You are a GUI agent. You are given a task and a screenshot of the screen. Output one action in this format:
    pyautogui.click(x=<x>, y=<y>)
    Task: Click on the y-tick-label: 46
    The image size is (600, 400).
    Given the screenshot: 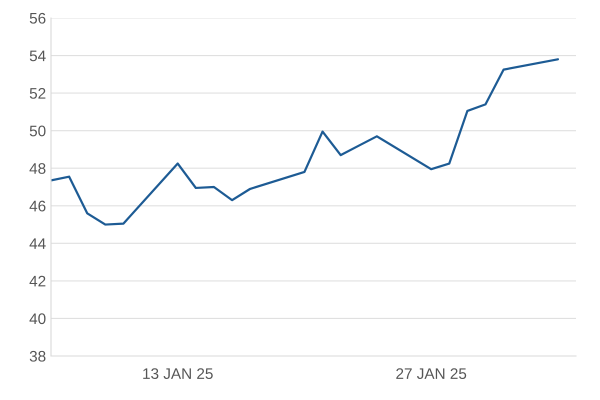 What is the action you would take?
    pyautogui.click(x=38, y=206)
    